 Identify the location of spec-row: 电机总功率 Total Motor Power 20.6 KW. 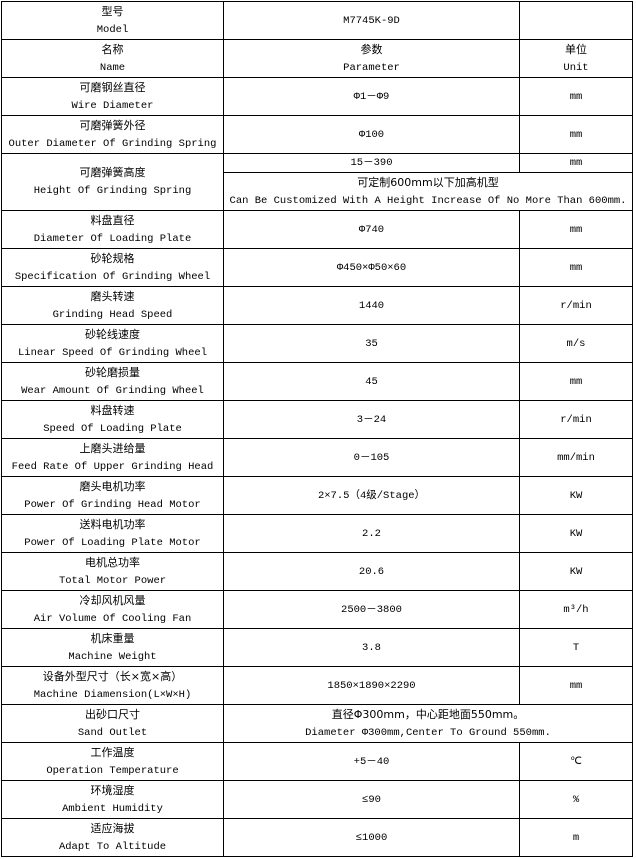
(317, 571).